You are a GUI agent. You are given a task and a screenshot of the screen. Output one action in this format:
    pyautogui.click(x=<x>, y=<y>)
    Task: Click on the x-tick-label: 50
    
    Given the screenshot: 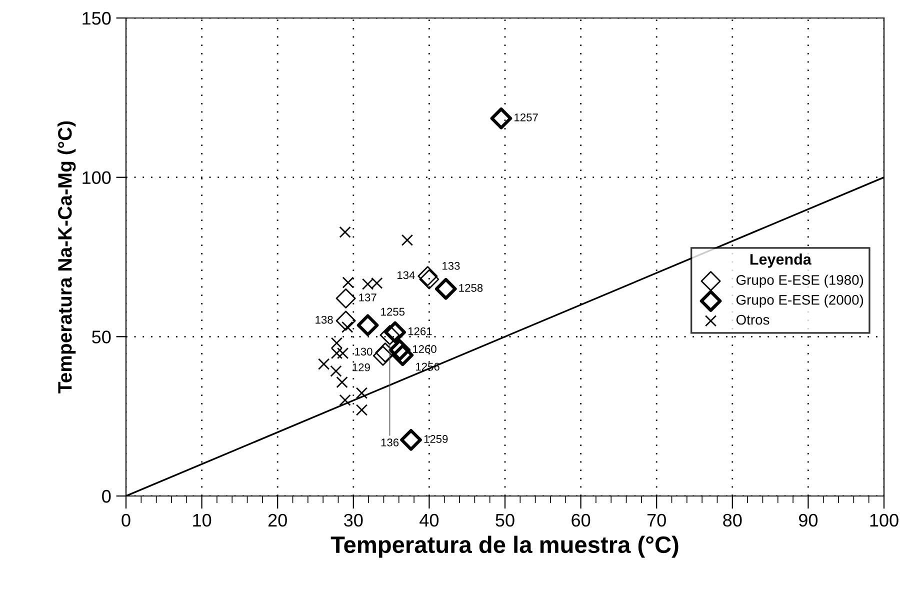 What is the action you would take?
    pyautogui.click(x=505, y=520)
    